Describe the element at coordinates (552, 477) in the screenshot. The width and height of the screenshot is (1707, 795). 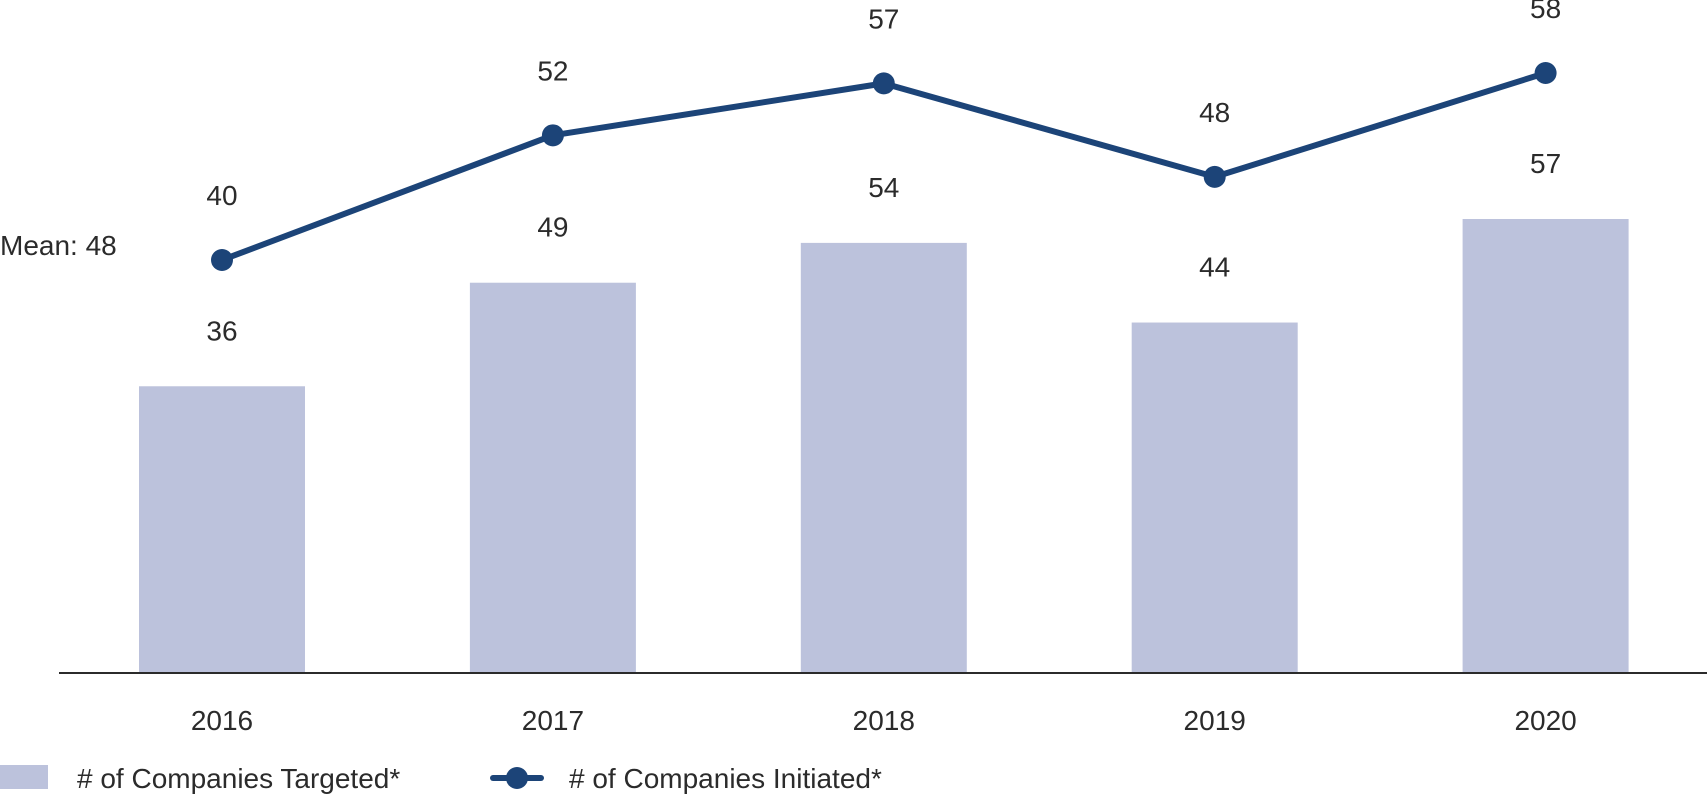
I see `bar-2017` at that location.